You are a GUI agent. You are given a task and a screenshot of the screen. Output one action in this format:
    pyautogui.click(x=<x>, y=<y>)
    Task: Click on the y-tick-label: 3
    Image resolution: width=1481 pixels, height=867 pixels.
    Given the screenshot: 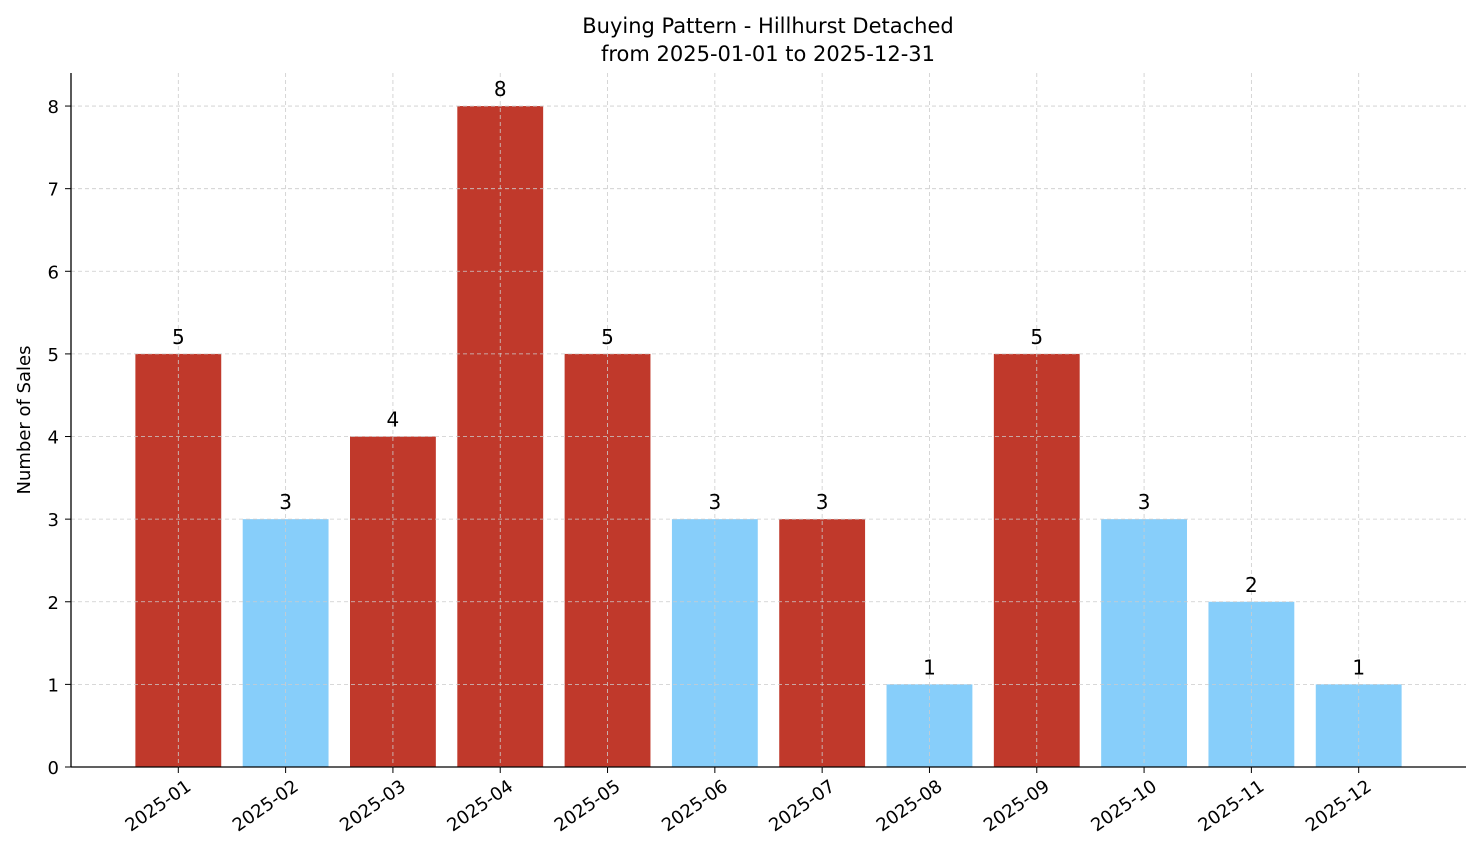 What is the action you would take?
    pyautogui.click(x=53, y=520)
    